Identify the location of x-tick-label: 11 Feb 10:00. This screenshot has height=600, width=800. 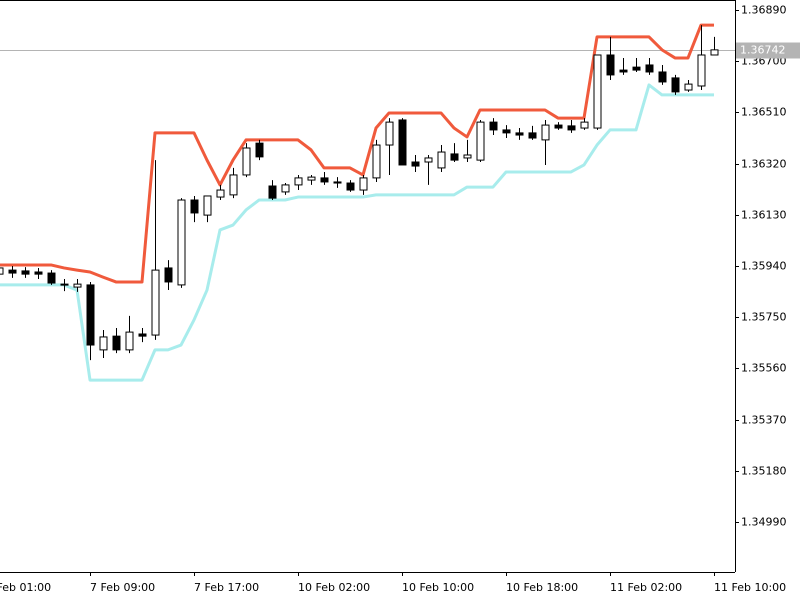
(750, 587).